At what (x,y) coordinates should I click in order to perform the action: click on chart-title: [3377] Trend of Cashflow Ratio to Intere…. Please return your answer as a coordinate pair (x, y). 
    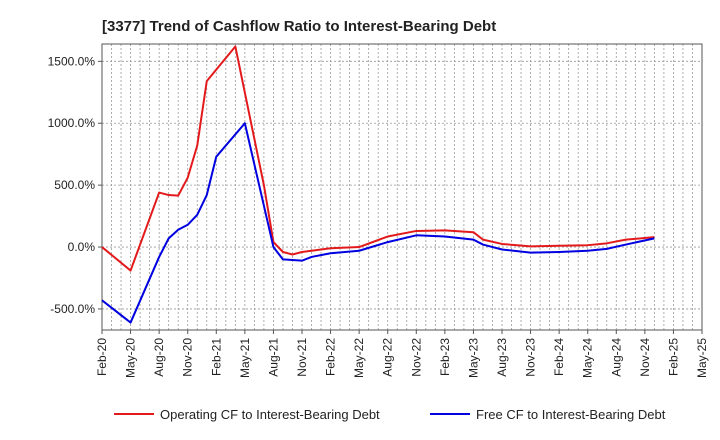
    Looking at the image, I should click on (299, 26).